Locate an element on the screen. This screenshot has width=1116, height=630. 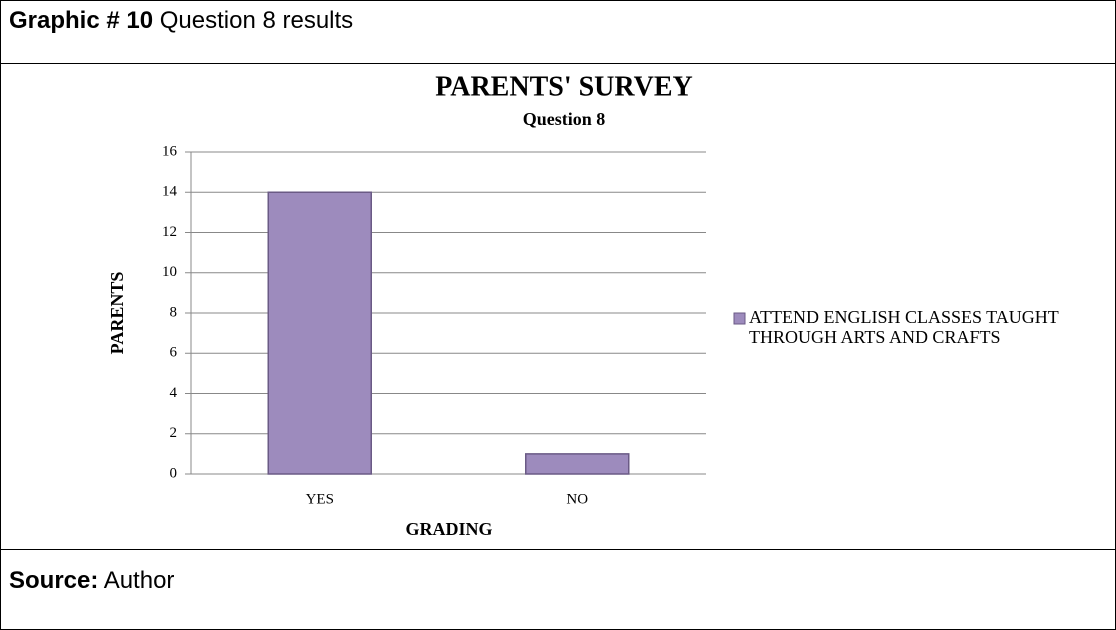
chart-title: PARENTS' SURVEY is located at coordinates (564, 86).